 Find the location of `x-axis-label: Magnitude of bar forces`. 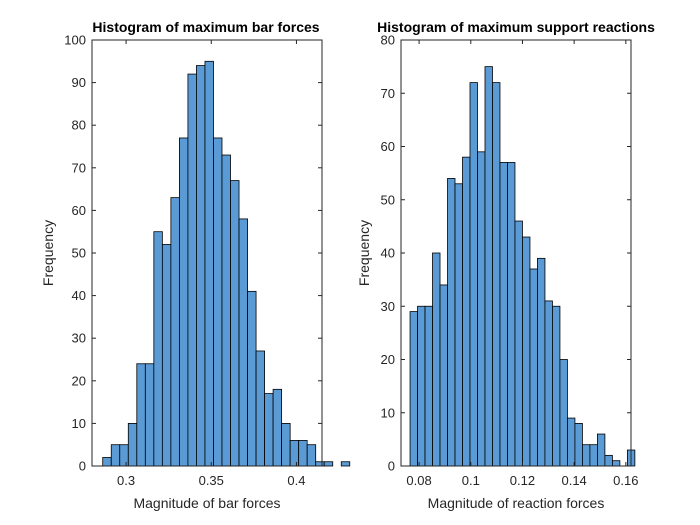

x-axis-label: Magnitude of bar forces is located at coordinates (206, 503).